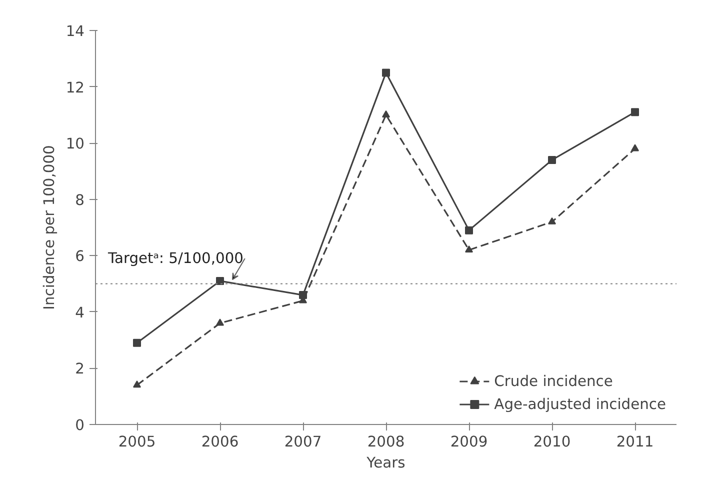 The image size is (720, 478). I want to click on x-tick-label: 2009, so click(469, 442).